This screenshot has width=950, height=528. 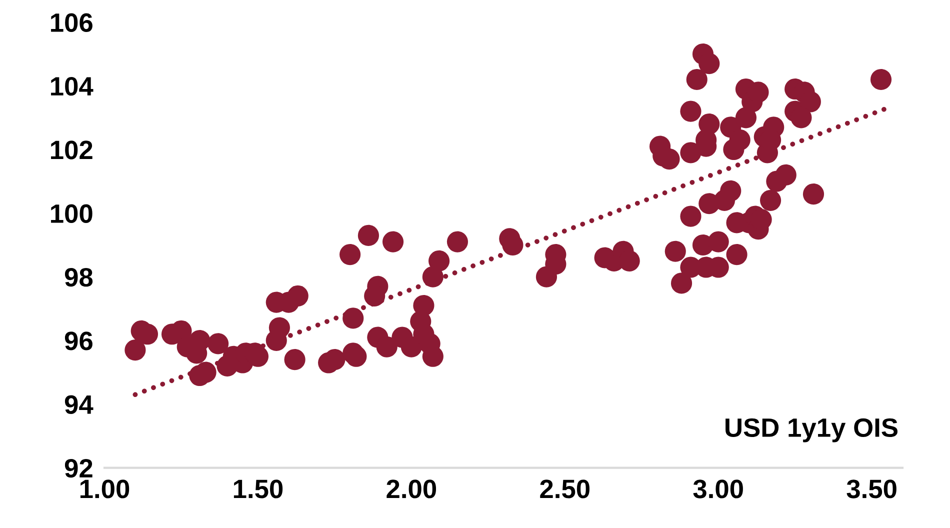 I want to click on y-tick-label: 94, so click(x=79, y=404).